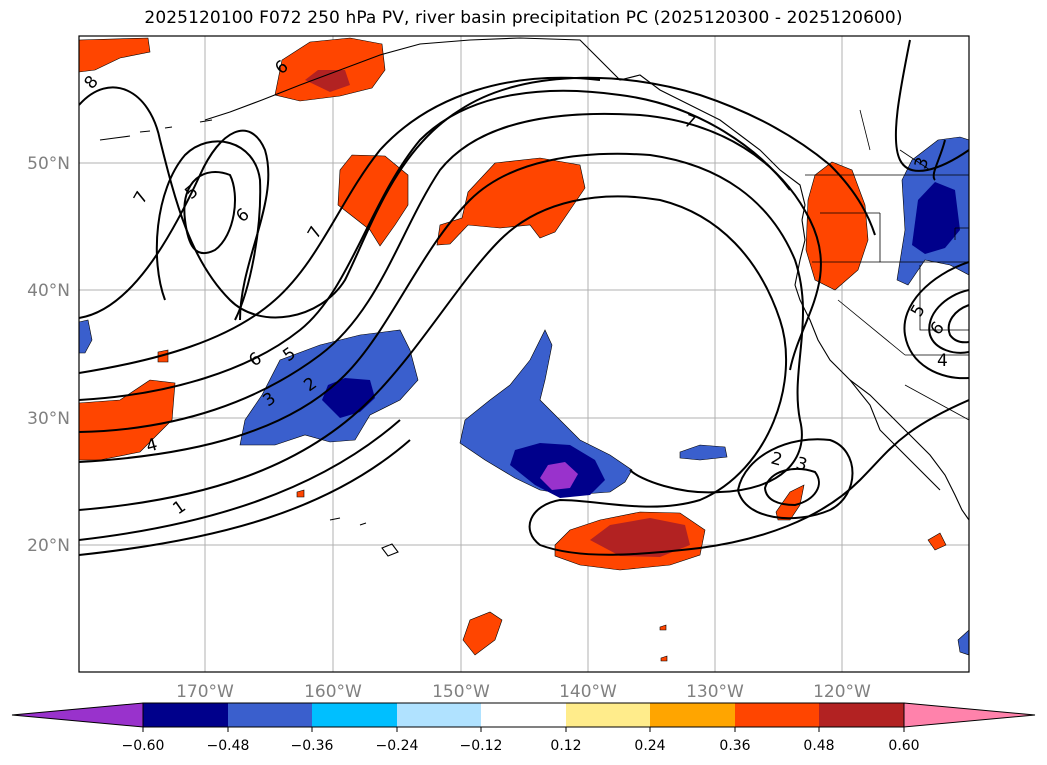  I want to click on lat-label: 30°N, so click(48, 419).